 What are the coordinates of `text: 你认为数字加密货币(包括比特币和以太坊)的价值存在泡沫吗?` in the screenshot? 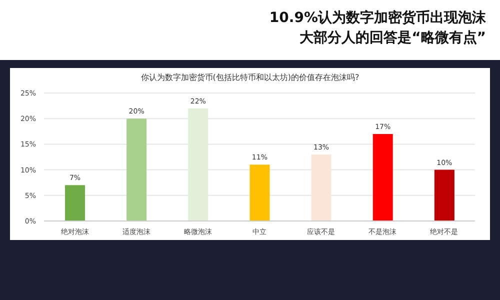 It's located at (250, 77).